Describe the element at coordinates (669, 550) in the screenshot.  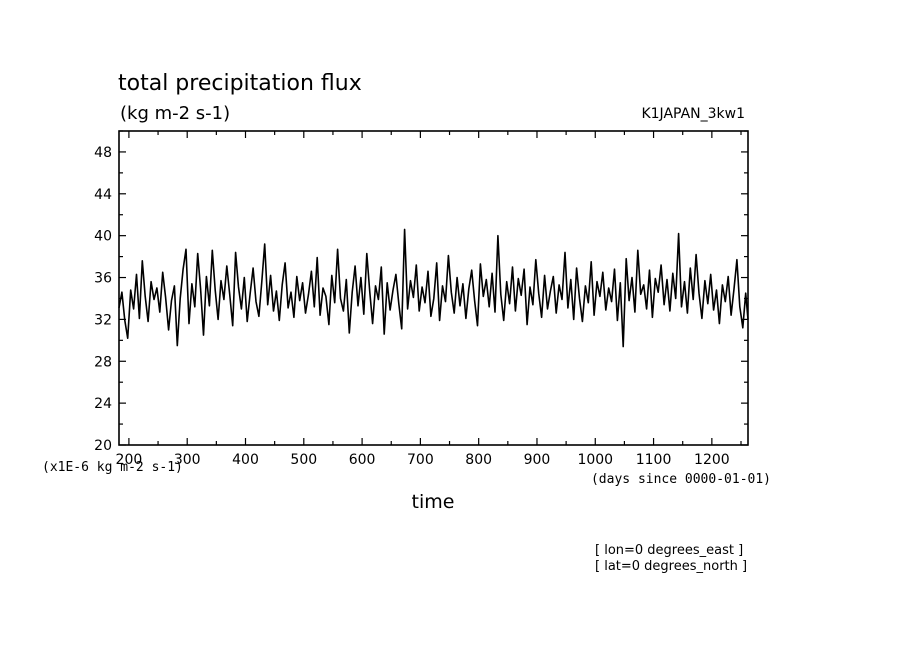
I see `footer-lon: [ lon=0 degrees_east ]` at that location.